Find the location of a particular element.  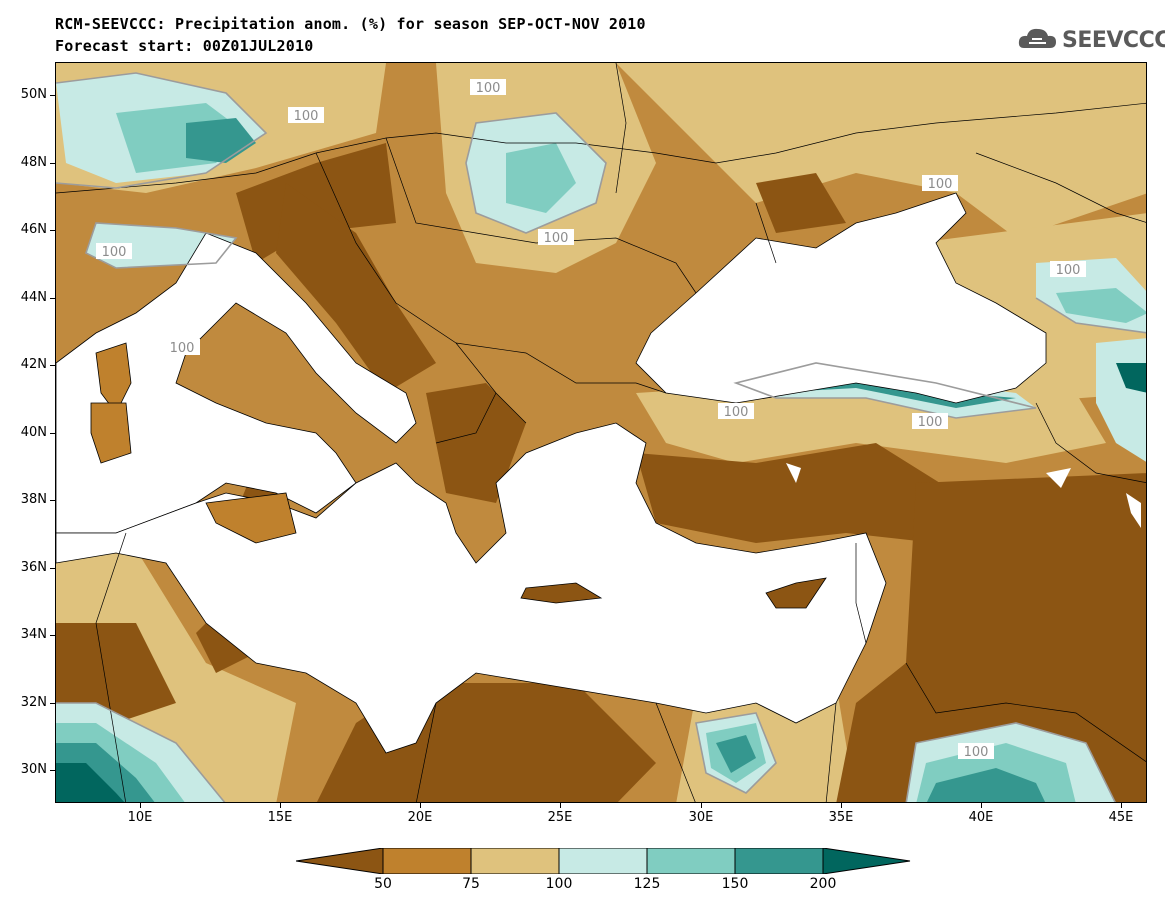

lat-label: 38N is located at coordinates (33, 499).